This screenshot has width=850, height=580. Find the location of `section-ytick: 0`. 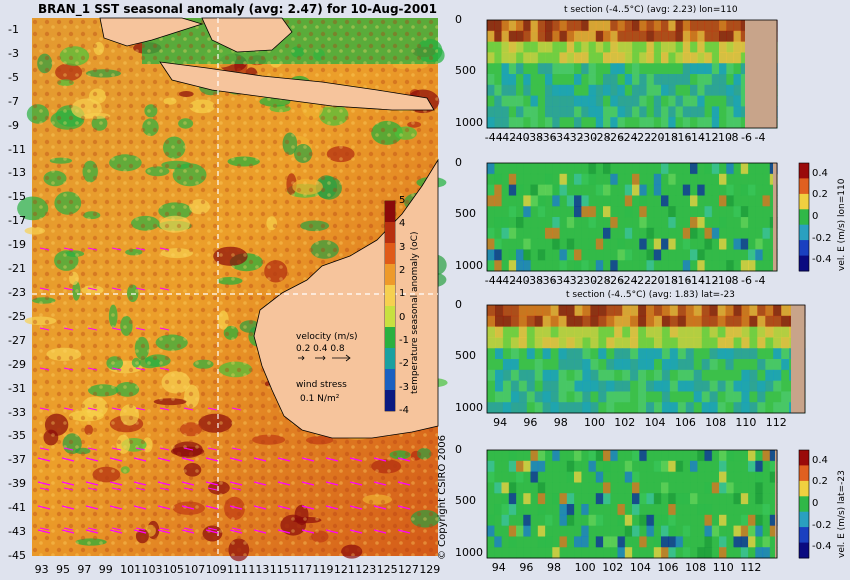

section-ytick: 0 is located at coordinates (458, 304).